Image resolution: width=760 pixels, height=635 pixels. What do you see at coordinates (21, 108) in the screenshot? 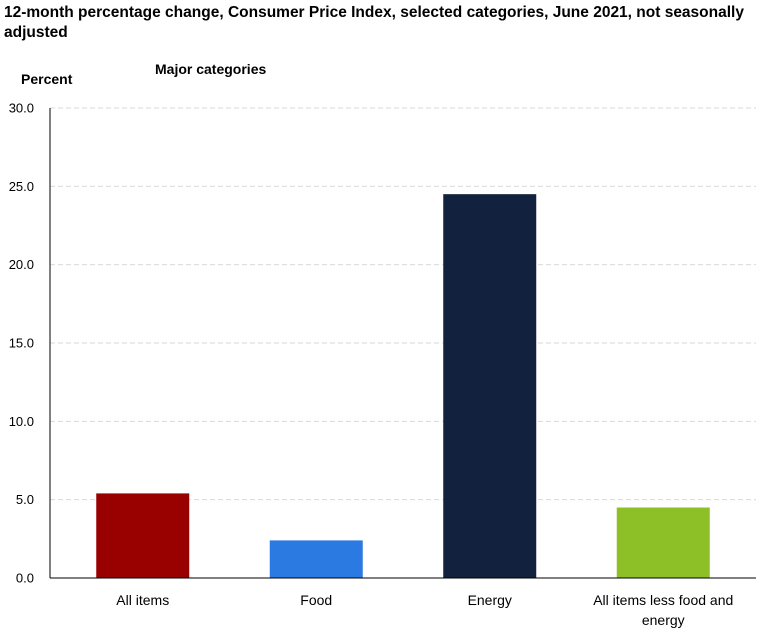
I see `y-tick-label: 30.0` at bounding box center [21, 108].